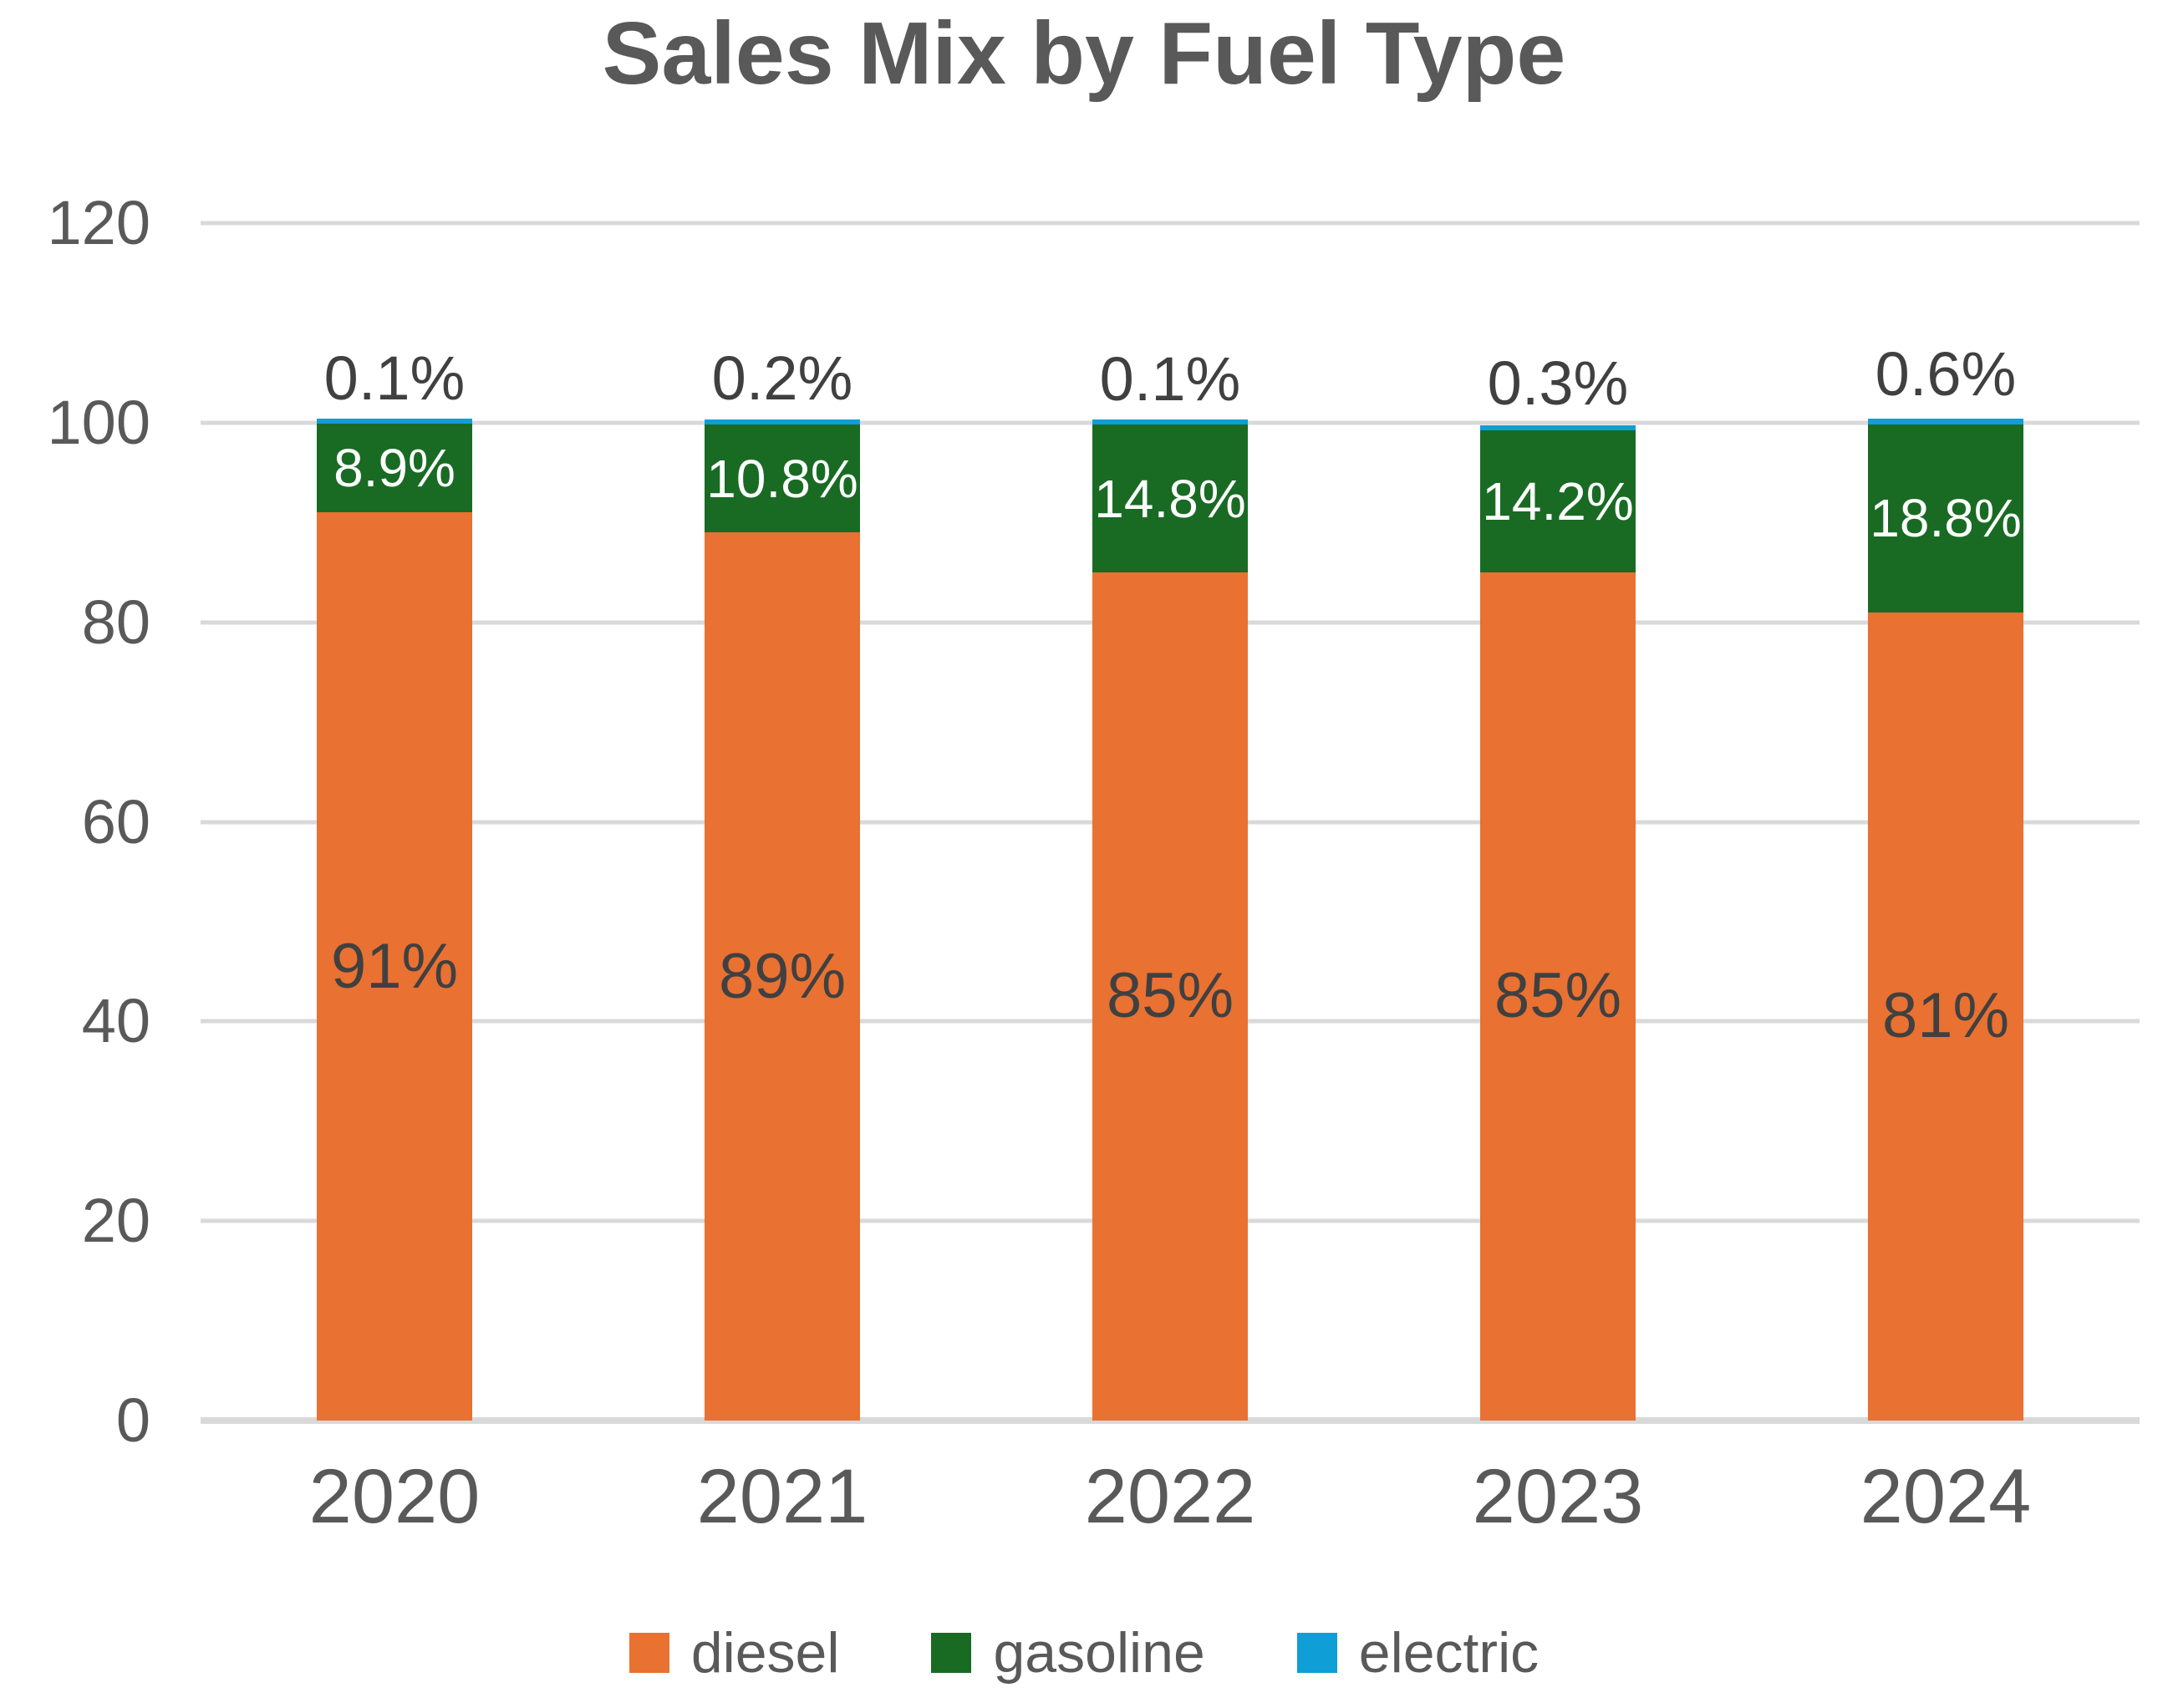  I want to click on bar-segment-electric-2021, so click(782, 422).